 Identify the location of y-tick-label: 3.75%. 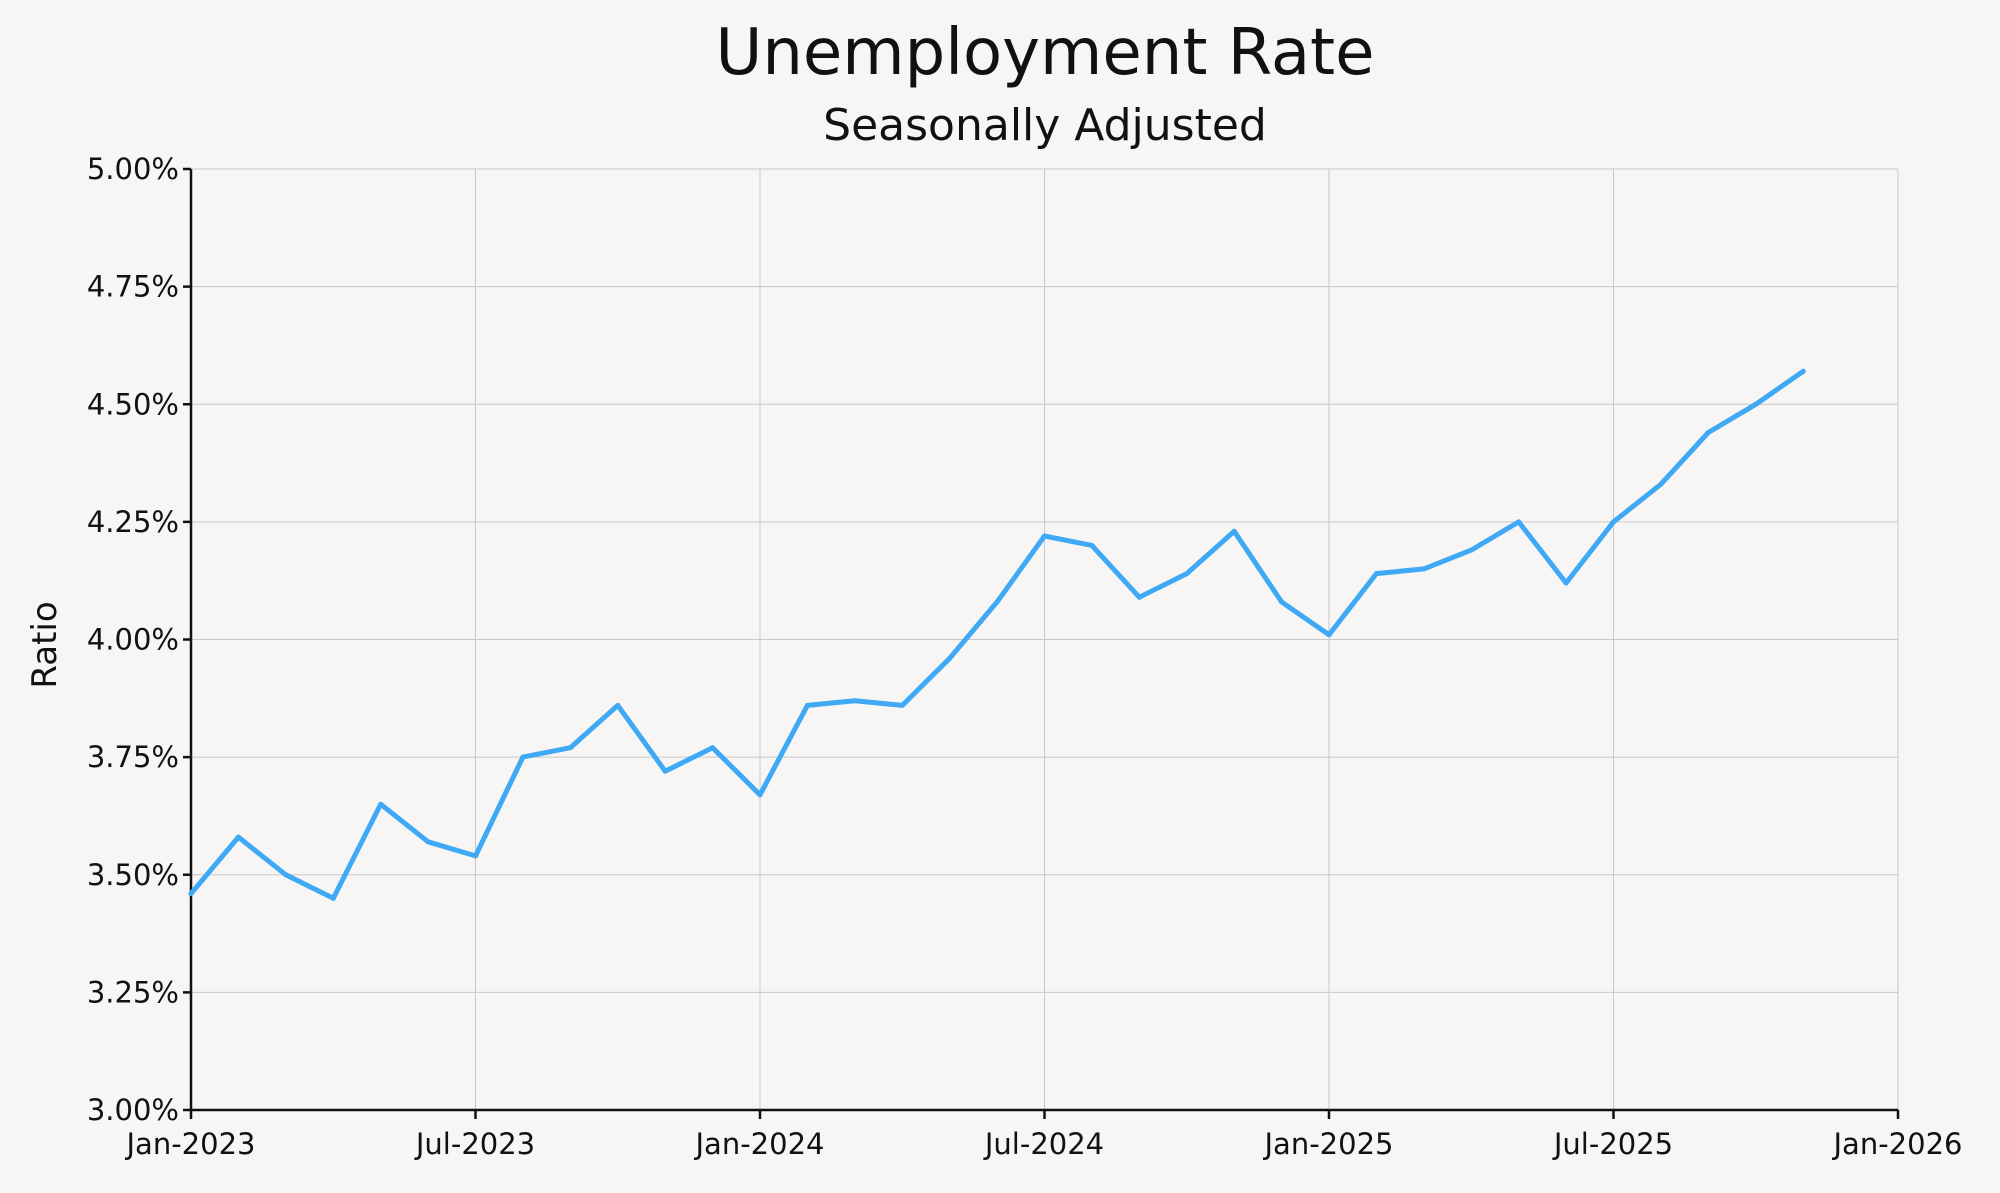
(133, 757).